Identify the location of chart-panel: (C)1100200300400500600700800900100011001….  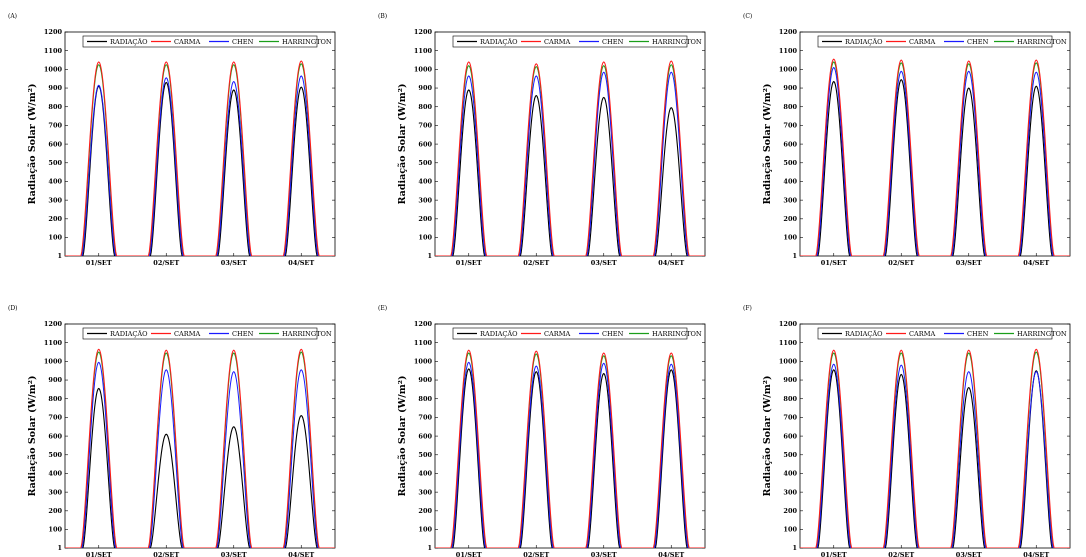
(907, 140).